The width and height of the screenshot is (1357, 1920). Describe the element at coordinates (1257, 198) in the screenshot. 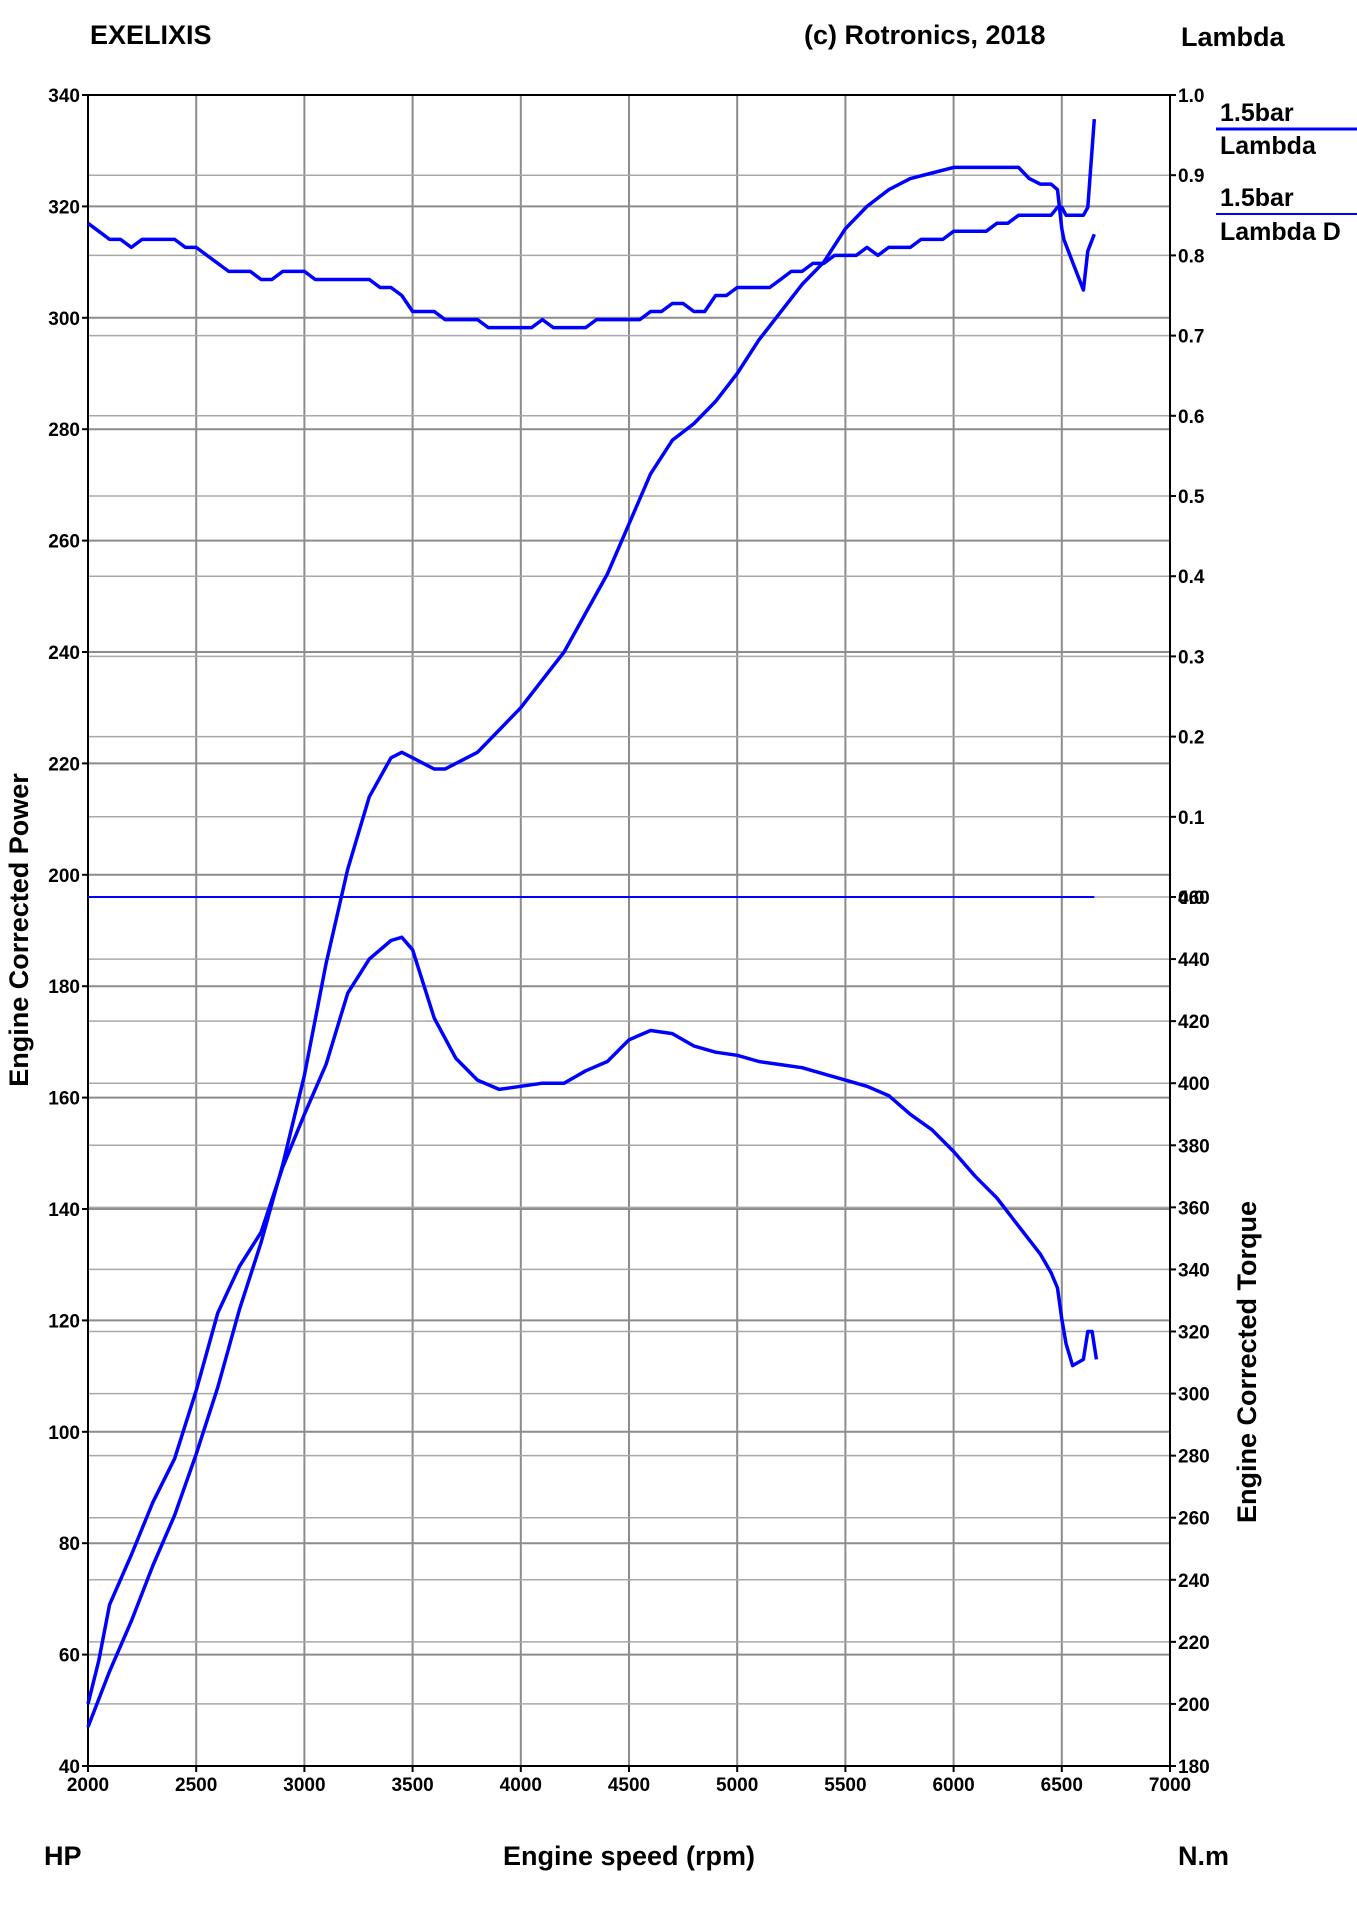

I see `legend-item-2-line1: 1.5bar` at that location.